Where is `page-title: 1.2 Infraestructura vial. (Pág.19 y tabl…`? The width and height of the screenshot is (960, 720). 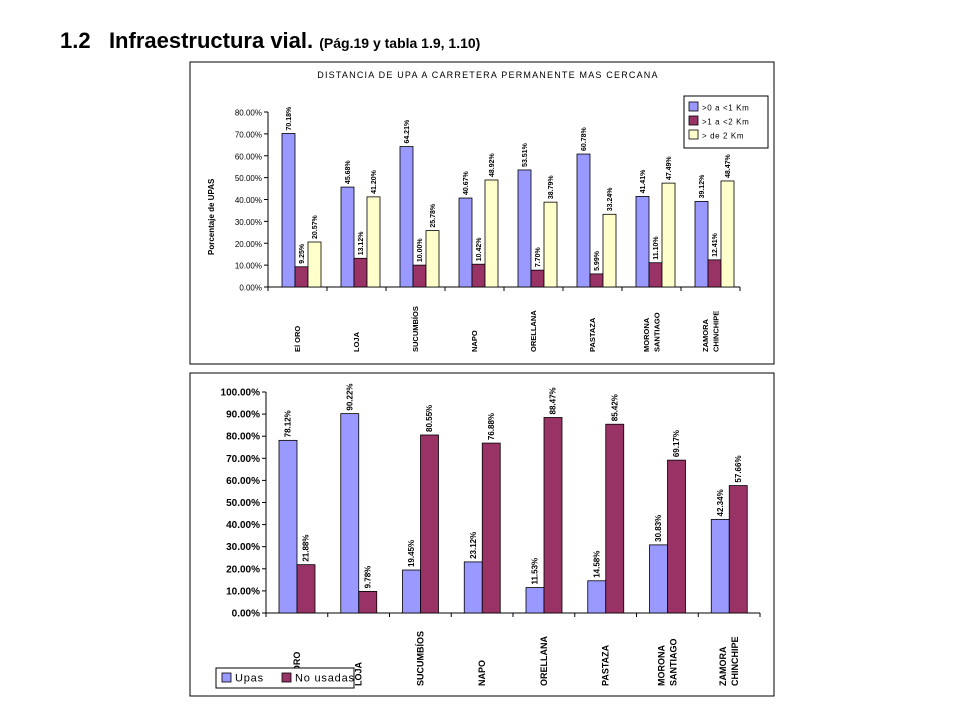
page-title: 1.2 Infraestructura vial. (Pág.19 y tabl… is located at coordinates (270, 41).